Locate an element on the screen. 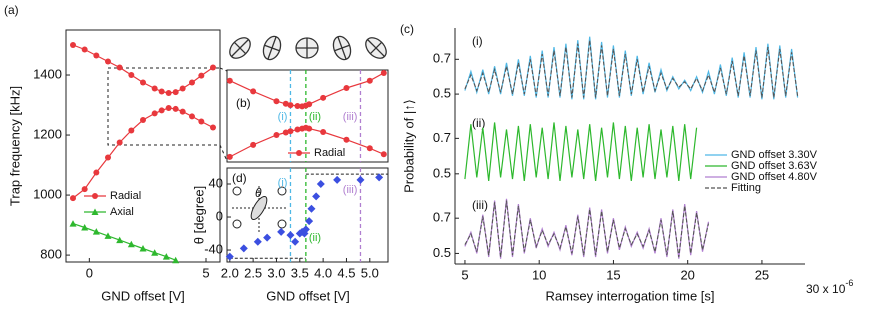 This screenshot has width=872, height=314. x-tick-note: 30 x 10⁻⁶ is located at coordinates (829, 287).